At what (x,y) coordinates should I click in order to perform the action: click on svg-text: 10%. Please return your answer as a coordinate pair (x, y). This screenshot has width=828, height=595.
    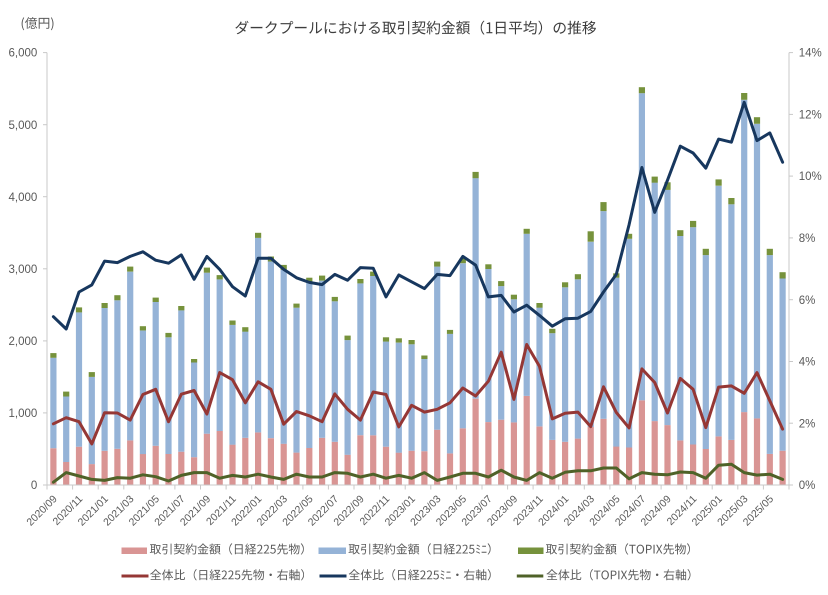
    Looking at the image, I should click on (810, 177).